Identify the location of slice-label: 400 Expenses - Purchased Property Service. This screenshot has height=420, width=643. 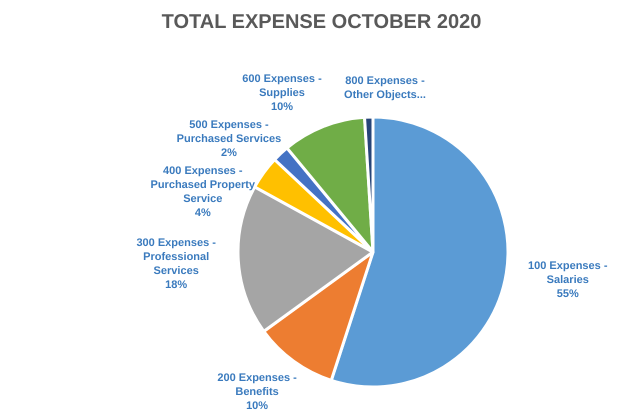
(203, 185).